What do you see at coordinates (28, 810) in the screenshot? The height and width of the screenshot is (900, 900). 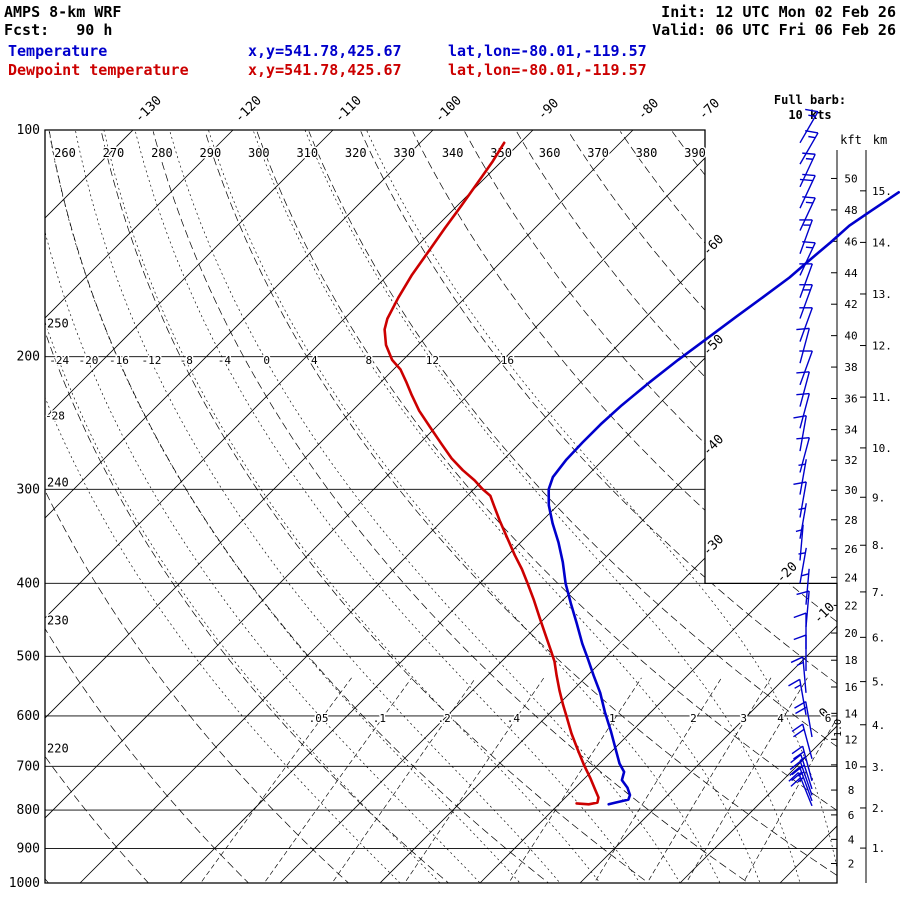 I see `pressure-tick-label: 800` at bounding box center [28, 810].